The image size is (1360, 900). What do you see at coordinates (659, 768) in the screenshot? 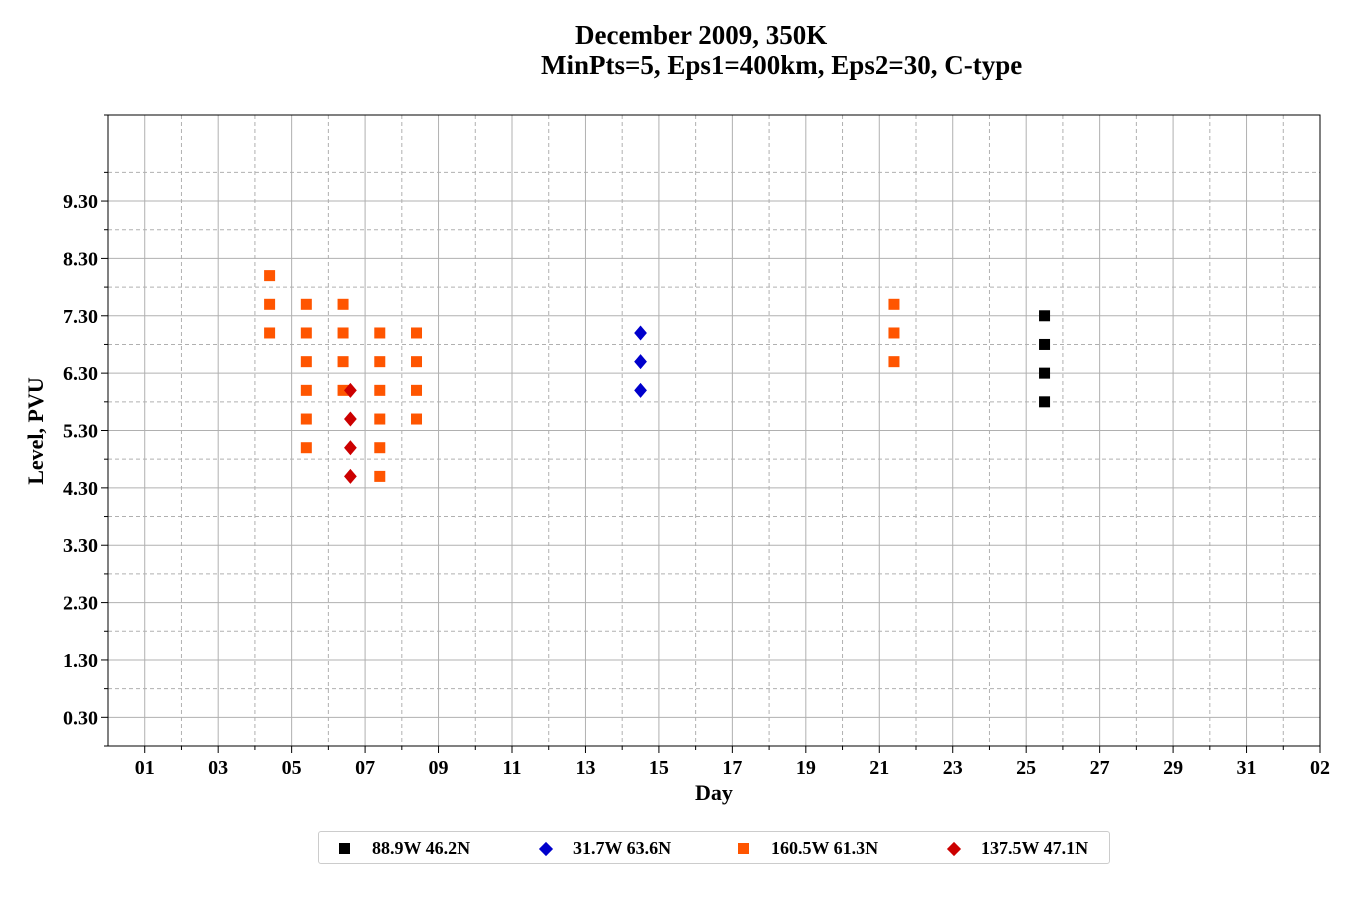
I see `x-tick-label: 15` at bounding box center [659, 768].